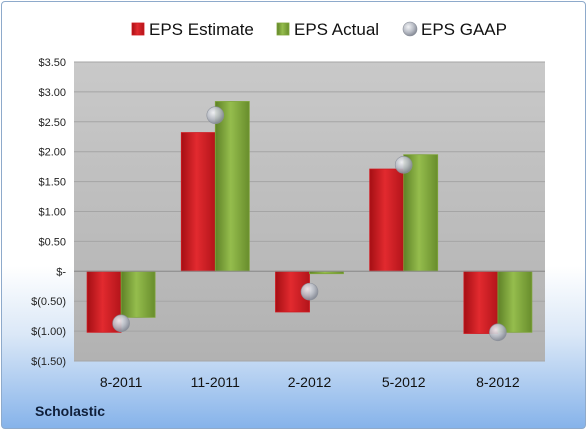  I want to click on y-tick-label: $(0.50), so click(48, 302).